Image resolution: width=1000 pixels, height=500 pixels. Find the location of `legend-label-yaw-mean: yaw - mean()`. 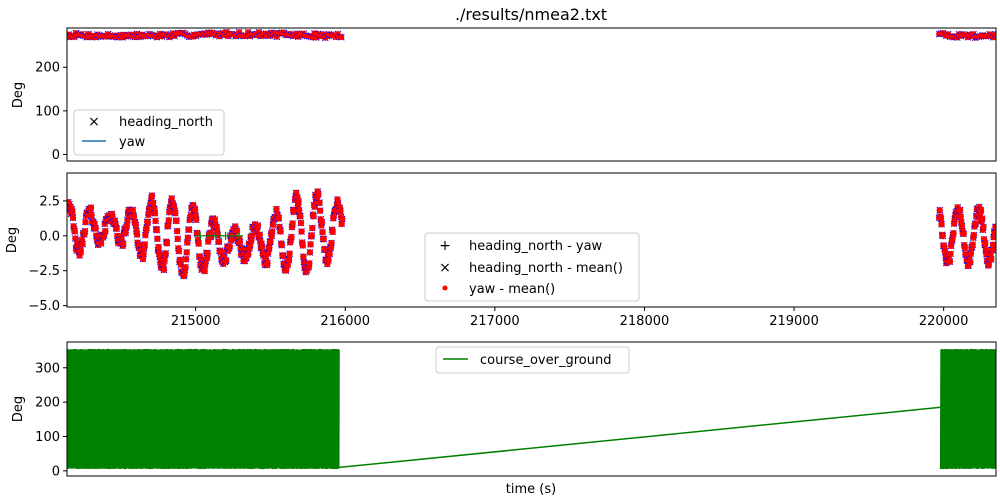

legend-label-yaw-mean: yaw - mean() is located at coordinates (512, 289).